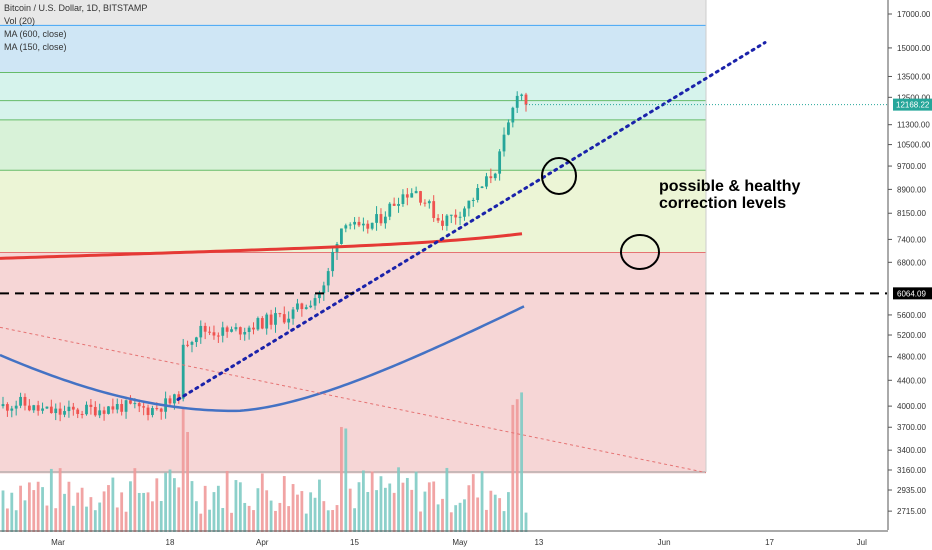  Describe the element at coordinates (264, 462) in the screenshot. I see `volume-bars` at that location.